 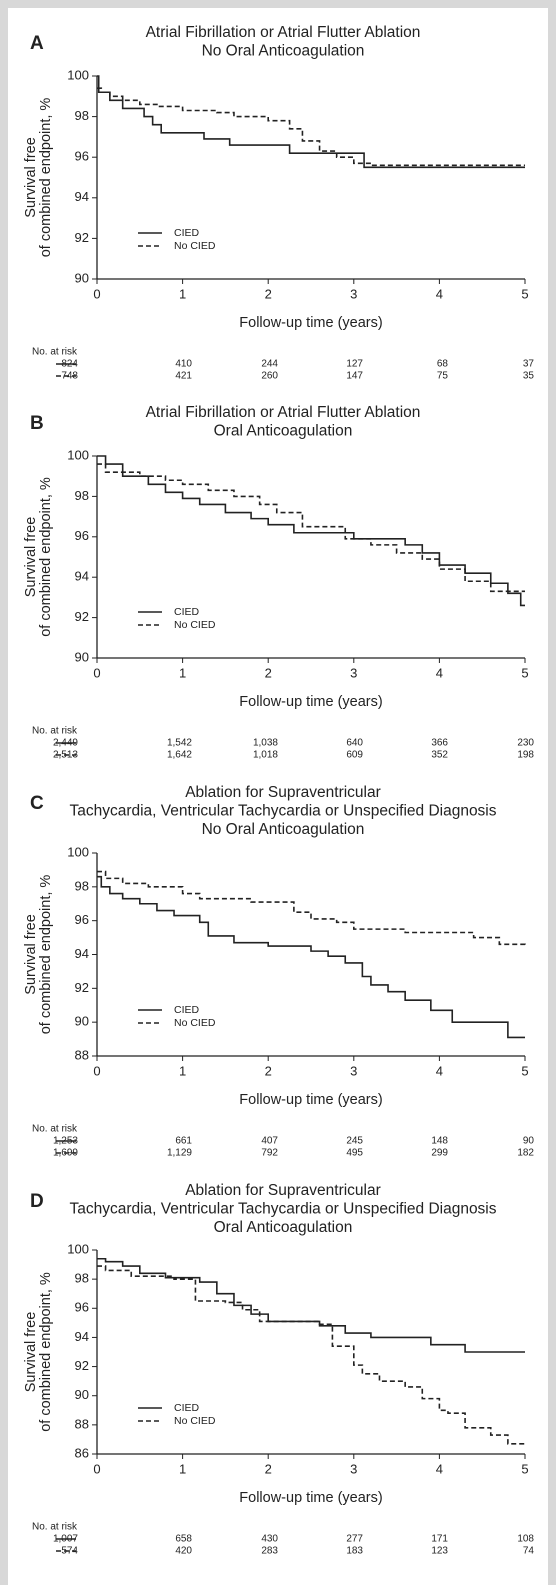 What do you see at coordinates (354, 1539) in the screenshot?
I see `risk-count: 277` at bounding box center [354, 1539].